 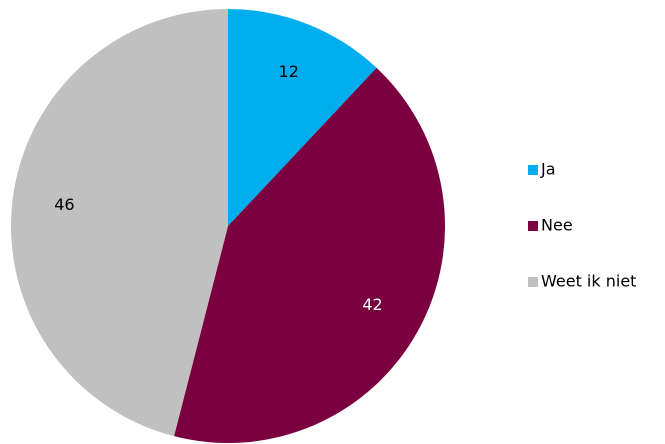 I want to click on pie-slice-ja, so click(x=302, y=117).